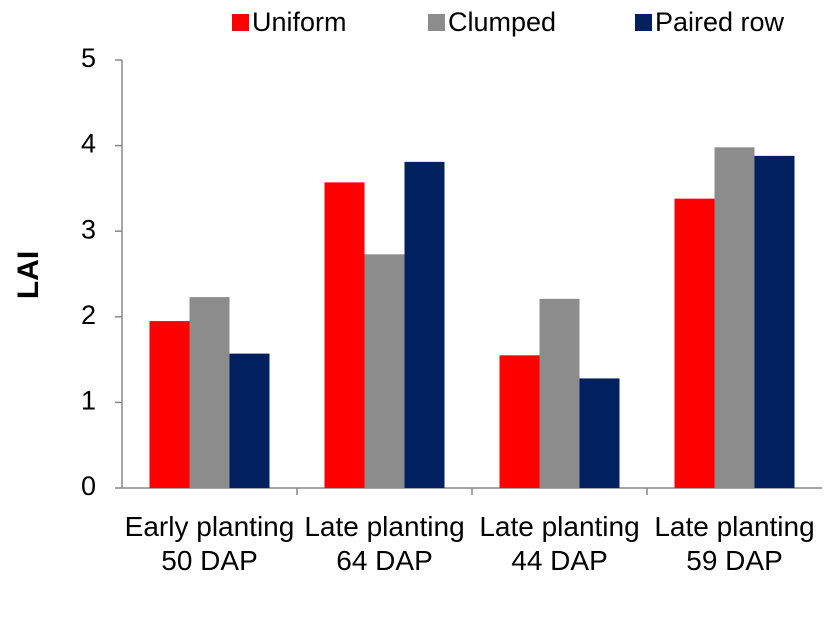  Describe the element at coordinates (559, 543) in the screenshot. I see `x-tick-label: Late planting 44 DAP` at that location.